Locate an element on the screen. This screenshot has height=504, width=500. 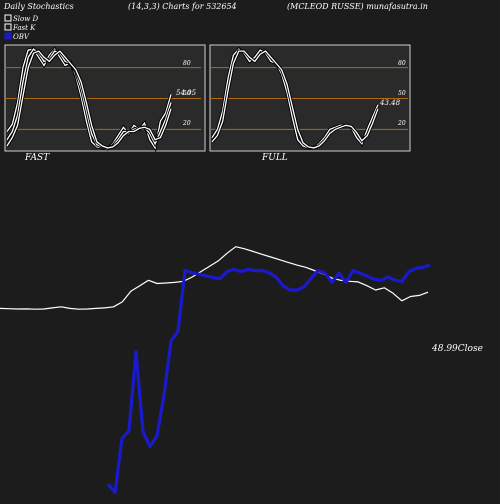
fast-series-2-line is located at coordinates (89, 99).